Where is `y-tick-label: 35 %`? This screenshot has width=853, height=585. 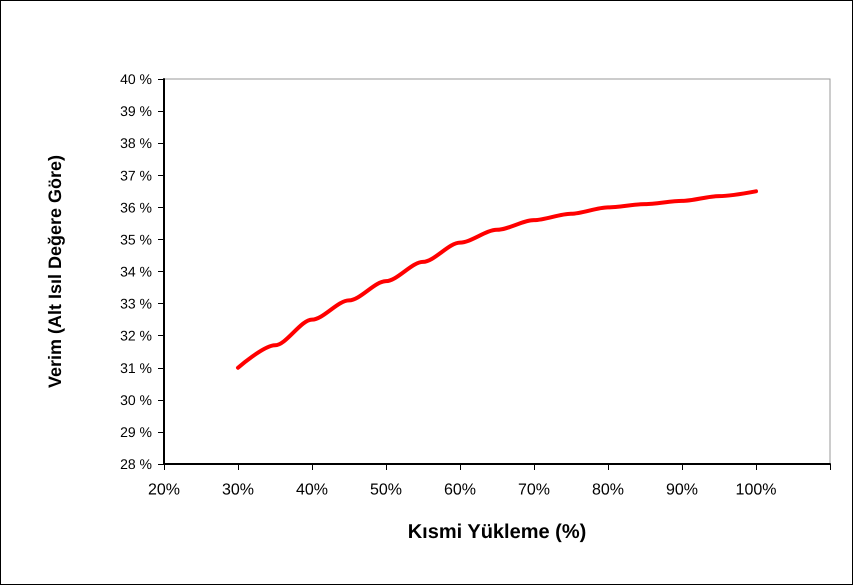
y-tick-label: 35 % is located at coordinates (136, 239).